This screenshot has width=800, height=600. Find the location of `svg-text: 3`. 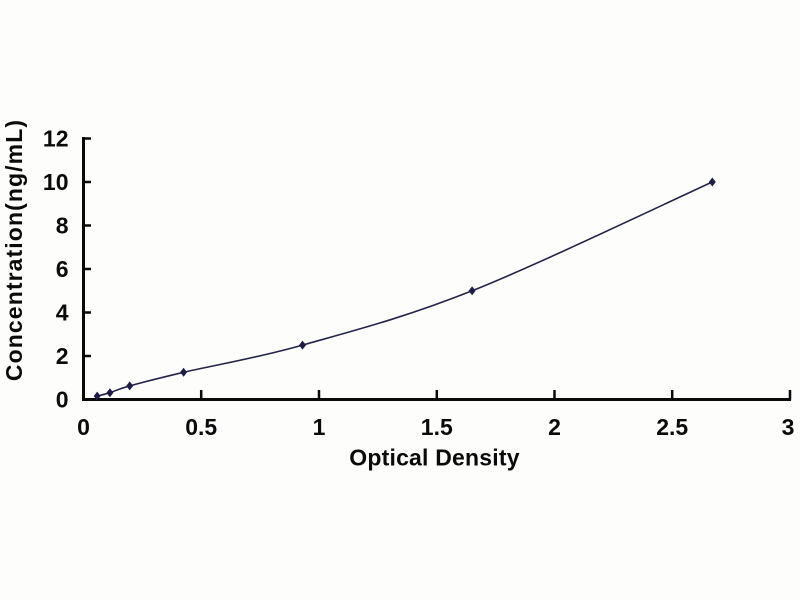

svg-text: 3 is located at coordinates (788, 427).